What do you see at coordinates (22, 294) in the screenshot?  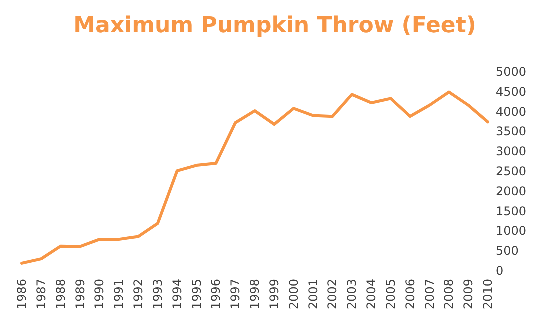 I see `x-tick-label: 1986` at bounding box center [22, 294].